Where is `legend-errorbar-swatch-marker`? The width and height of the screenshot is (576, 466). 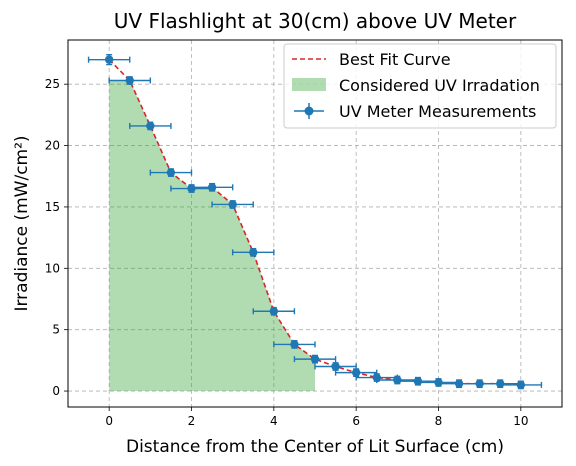
legend-errorbar-swatch-marker is located at coordinates (309, 111).